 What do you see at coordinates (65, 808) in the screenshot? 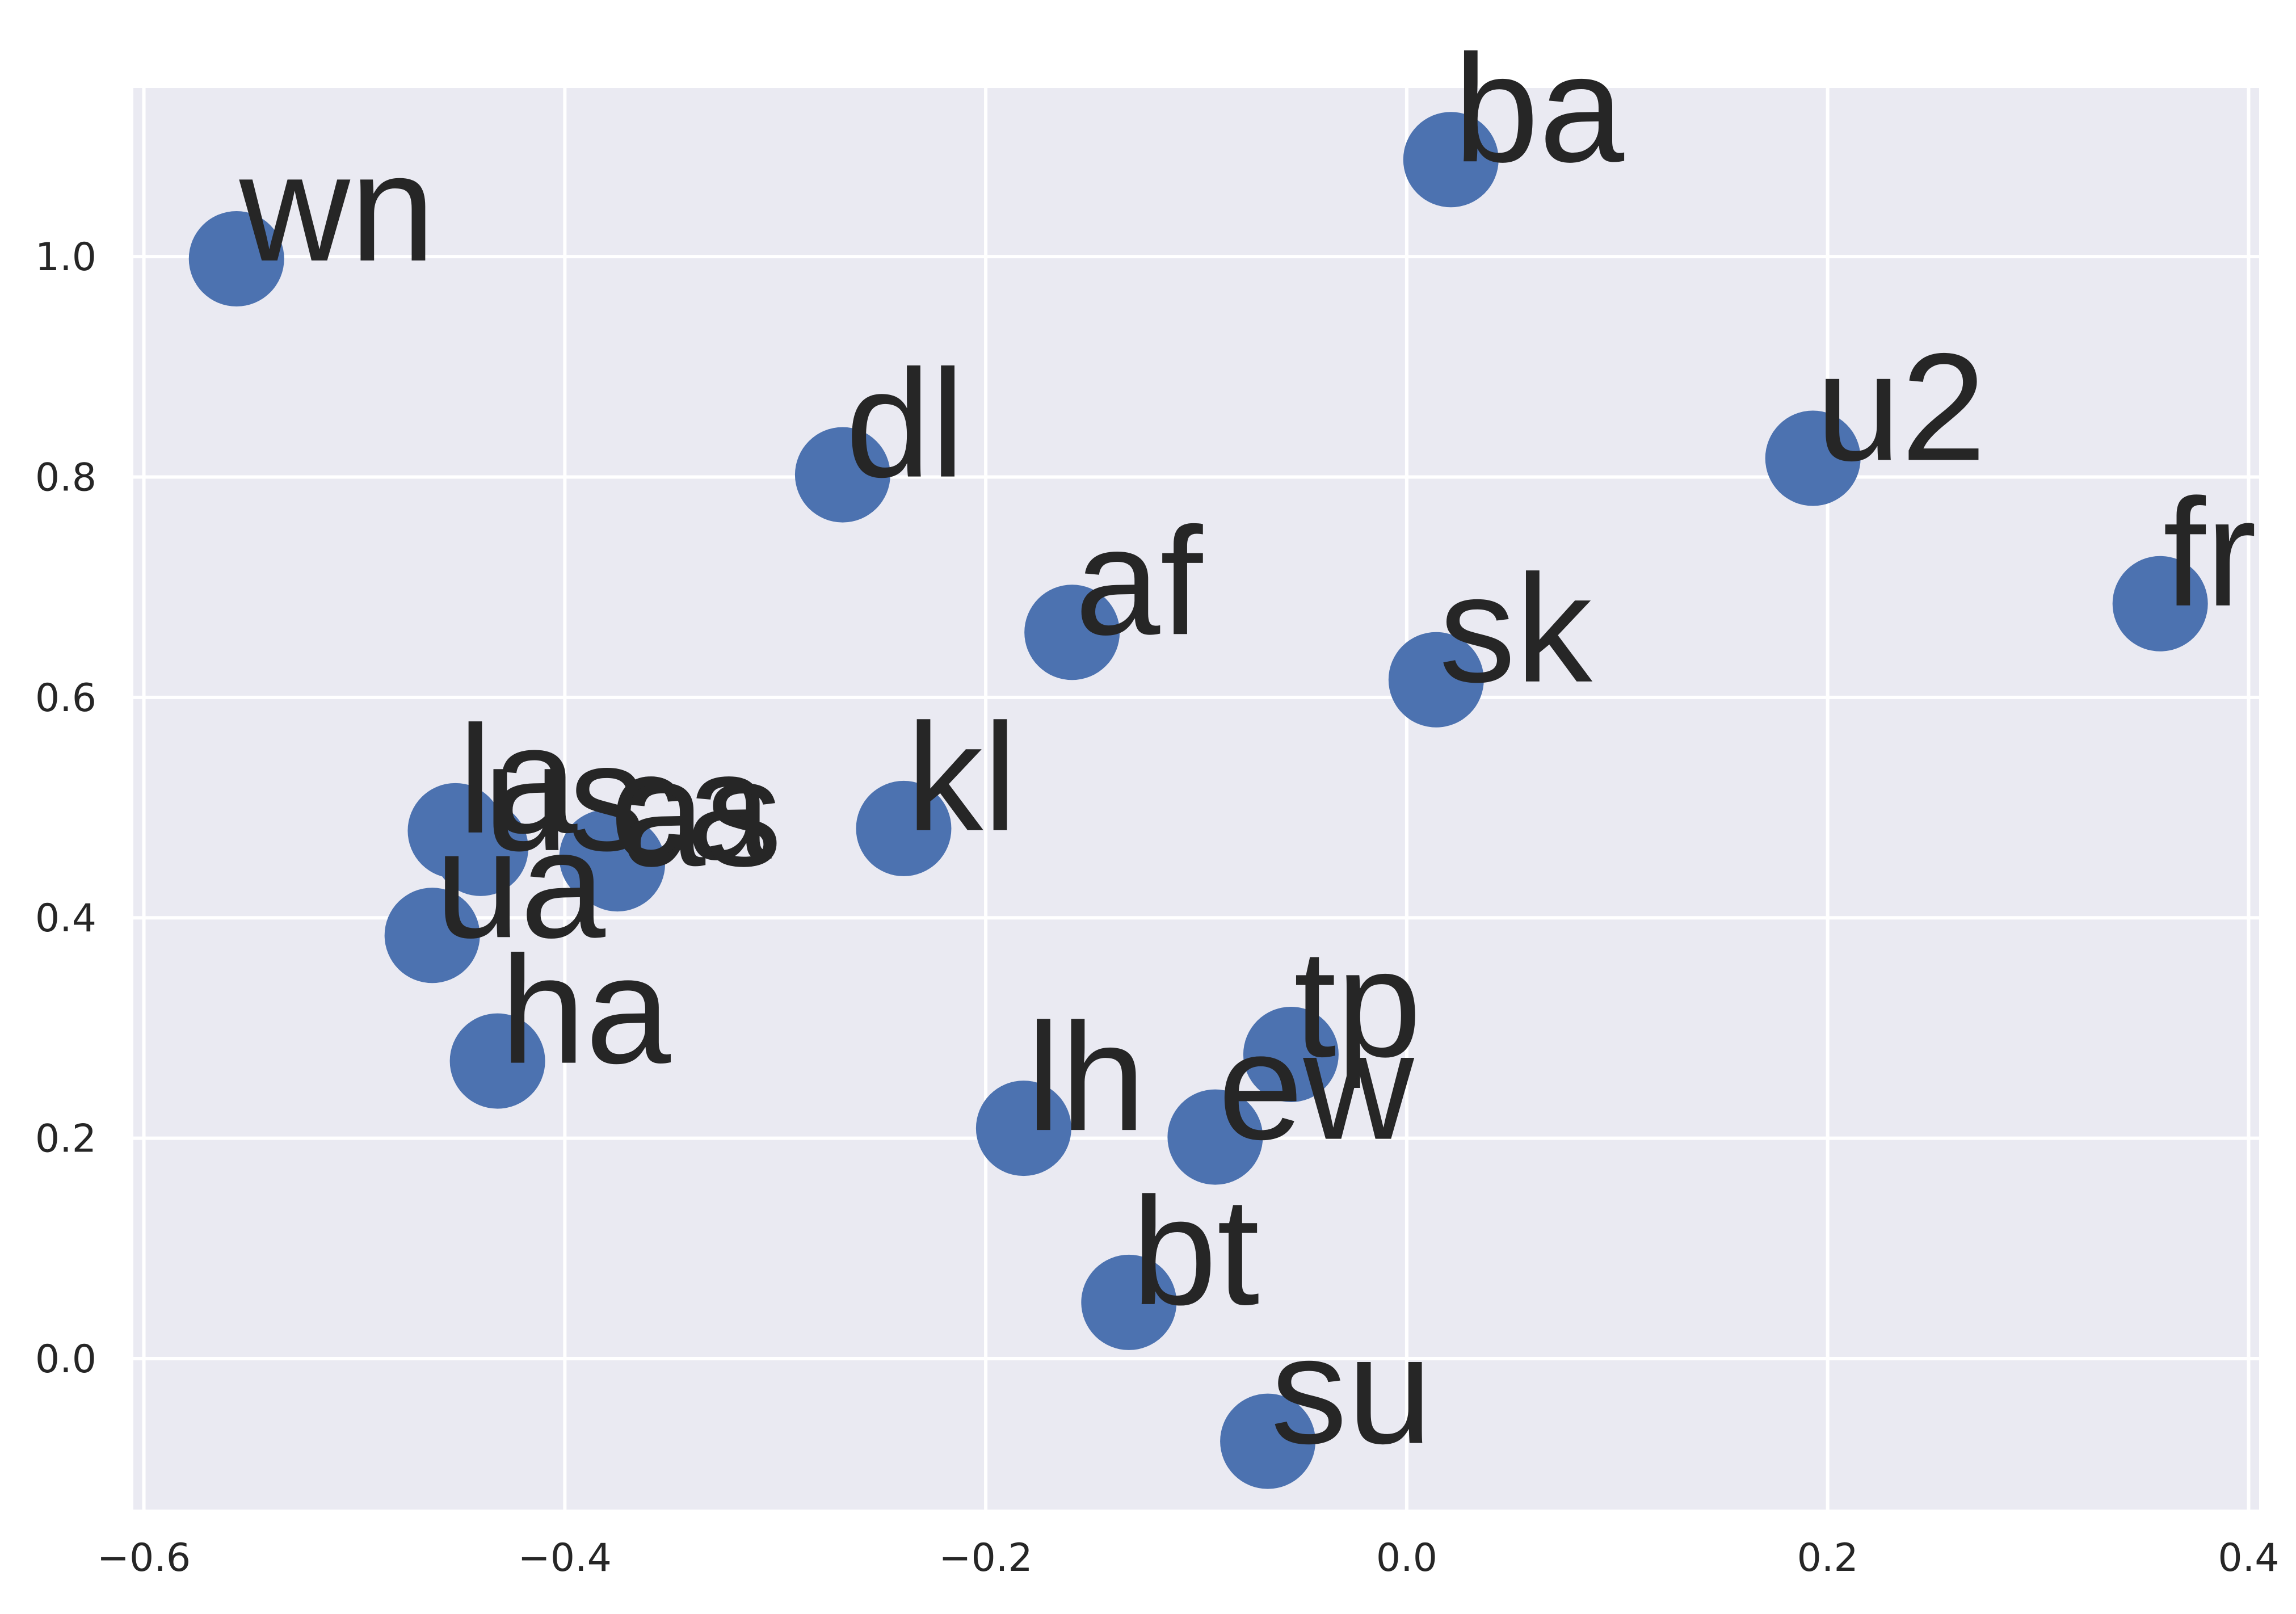
I see `y-axis-tick-labels: 0.0 0.2 0.4 0.6 0.8 1.0` at bounding box center [65, 808].